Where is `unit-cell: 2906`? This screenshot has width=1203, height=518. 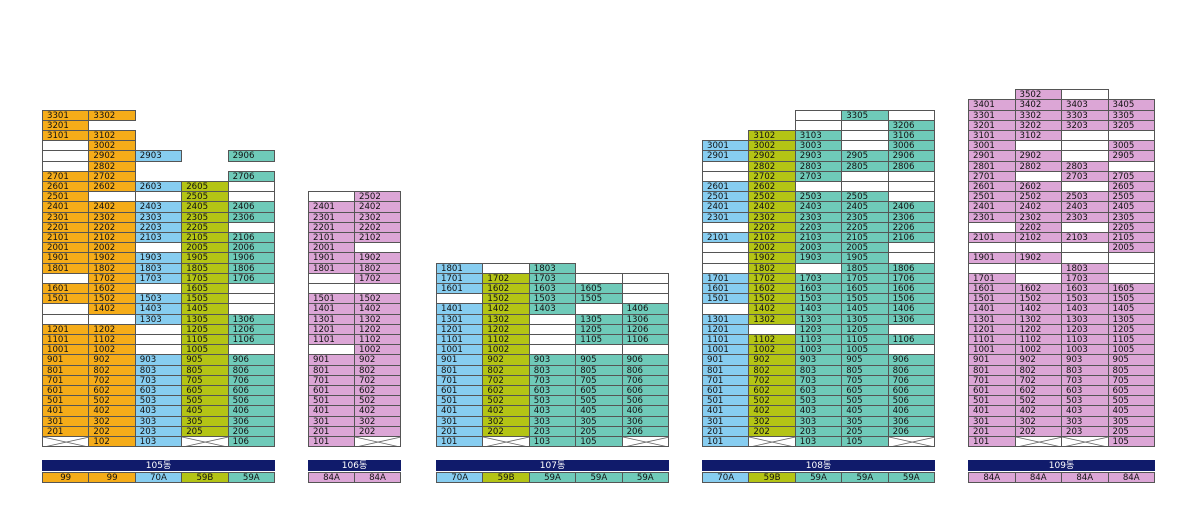
unit-cell: 2906 is located at coordinates (251, 156).